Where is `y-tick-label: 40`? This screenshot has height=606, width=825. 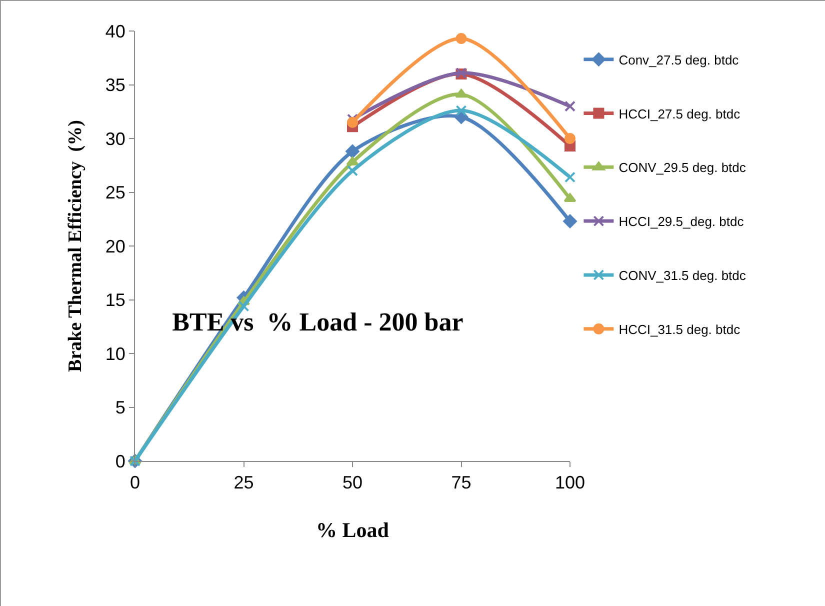 y-tick-label: 40 is located at coordinates (115, 31).